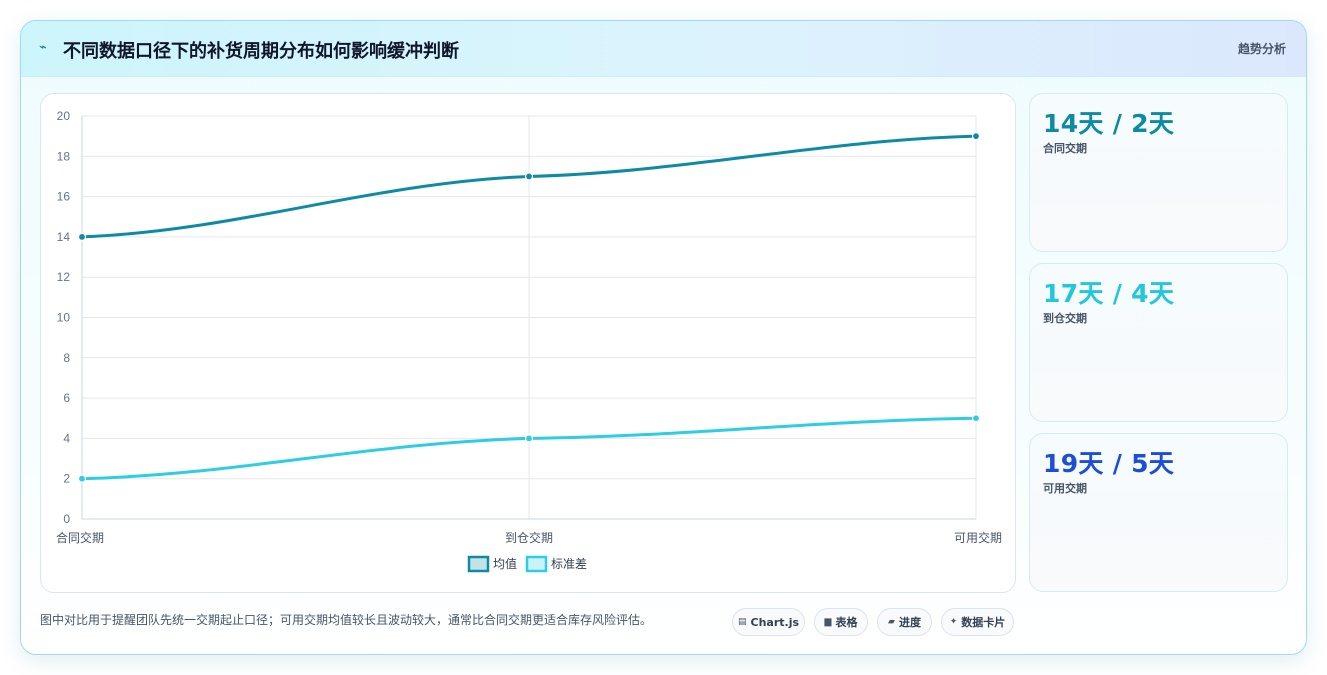  What do you see at coordinates (846, 622) in the screenshot?
I see `chip-label: 表格` at bounding box center [846, 622].